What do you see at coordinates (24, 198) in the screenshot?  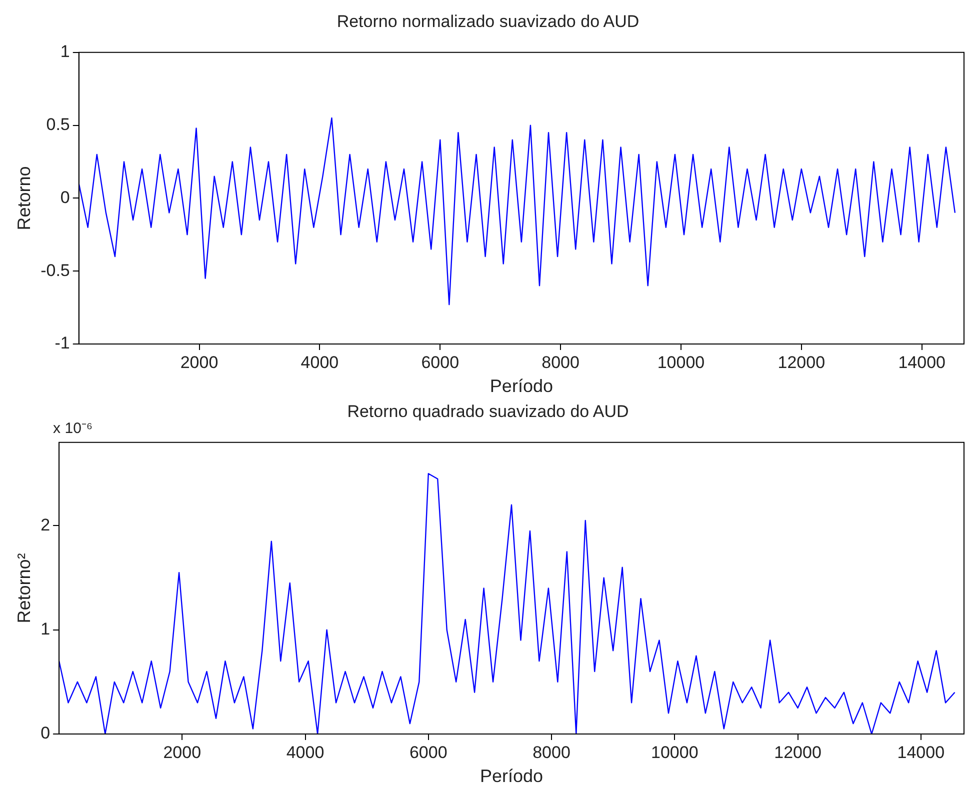 I see `y-axis-title: Retorno` at bounding box center [24, 198].